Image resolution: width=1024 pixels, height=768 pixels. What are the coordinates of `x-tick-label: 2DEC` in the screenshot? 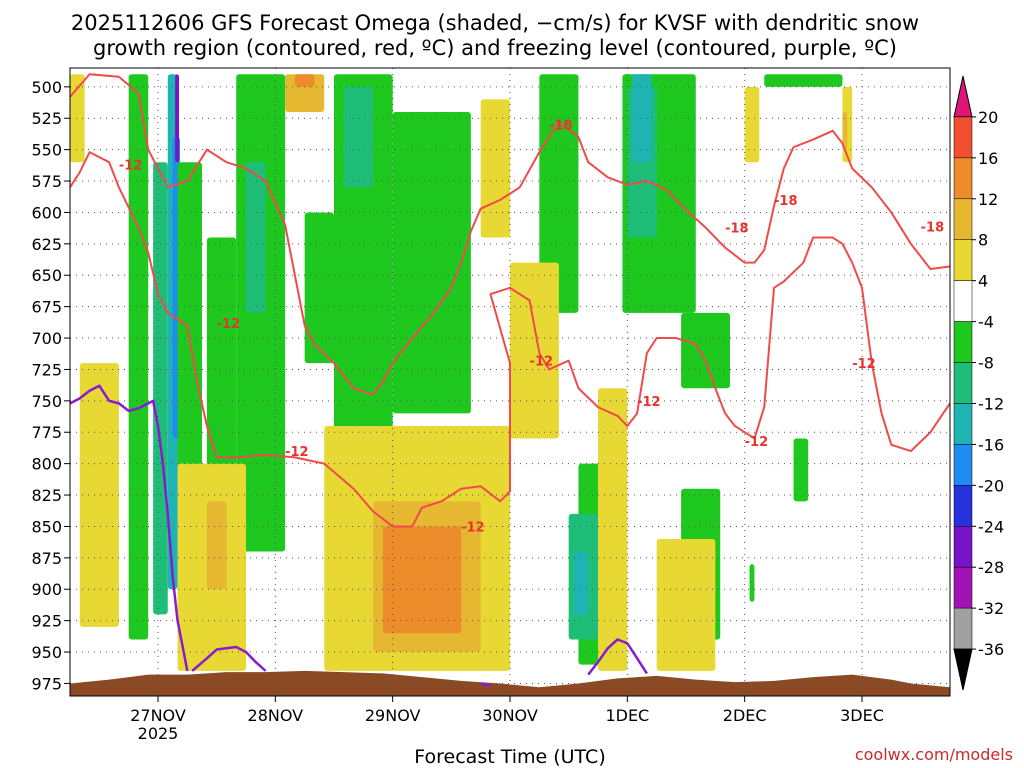 It's located at (745, 715).